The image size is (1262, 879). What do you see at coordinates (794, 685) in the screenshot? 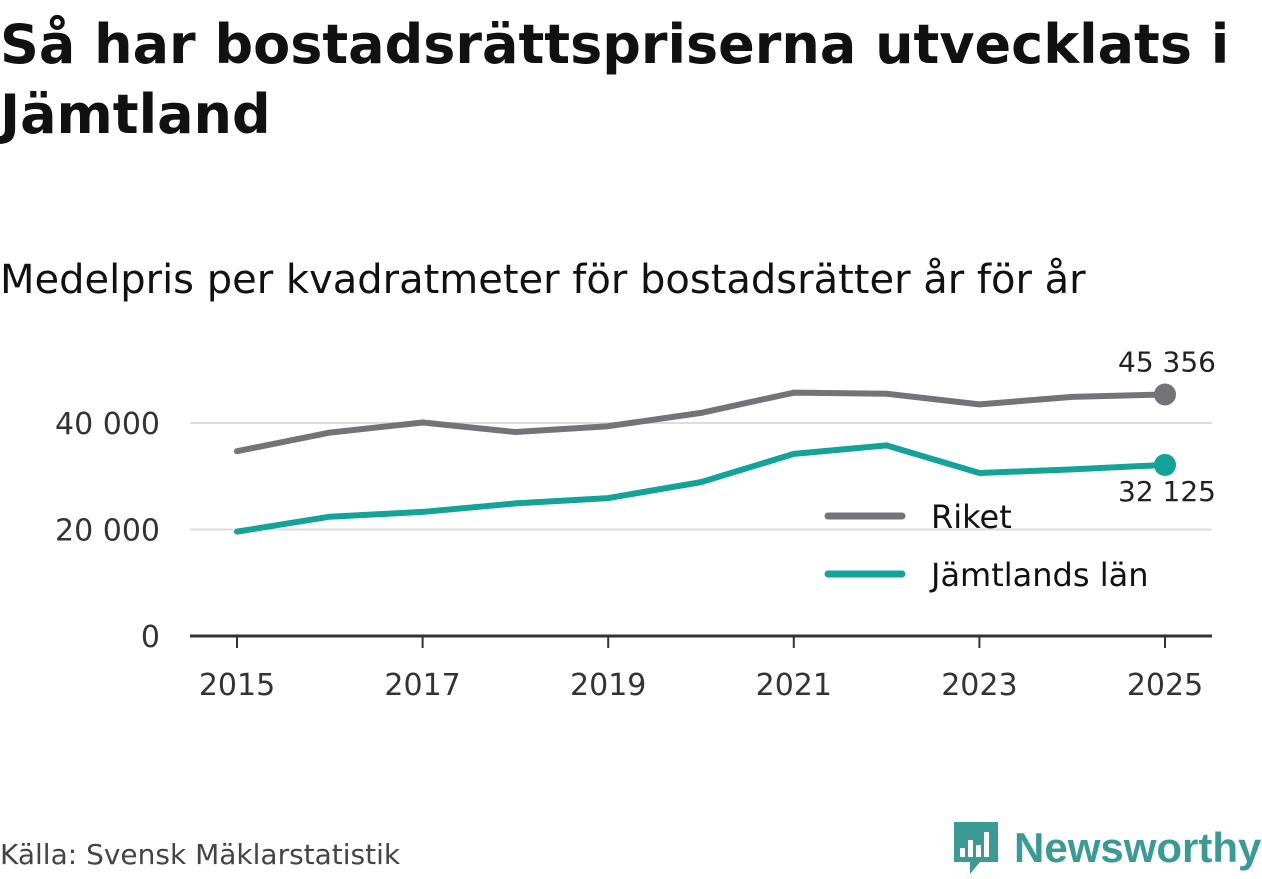
I see `x-tick-label: 2021` at bounding box center [794, 685].